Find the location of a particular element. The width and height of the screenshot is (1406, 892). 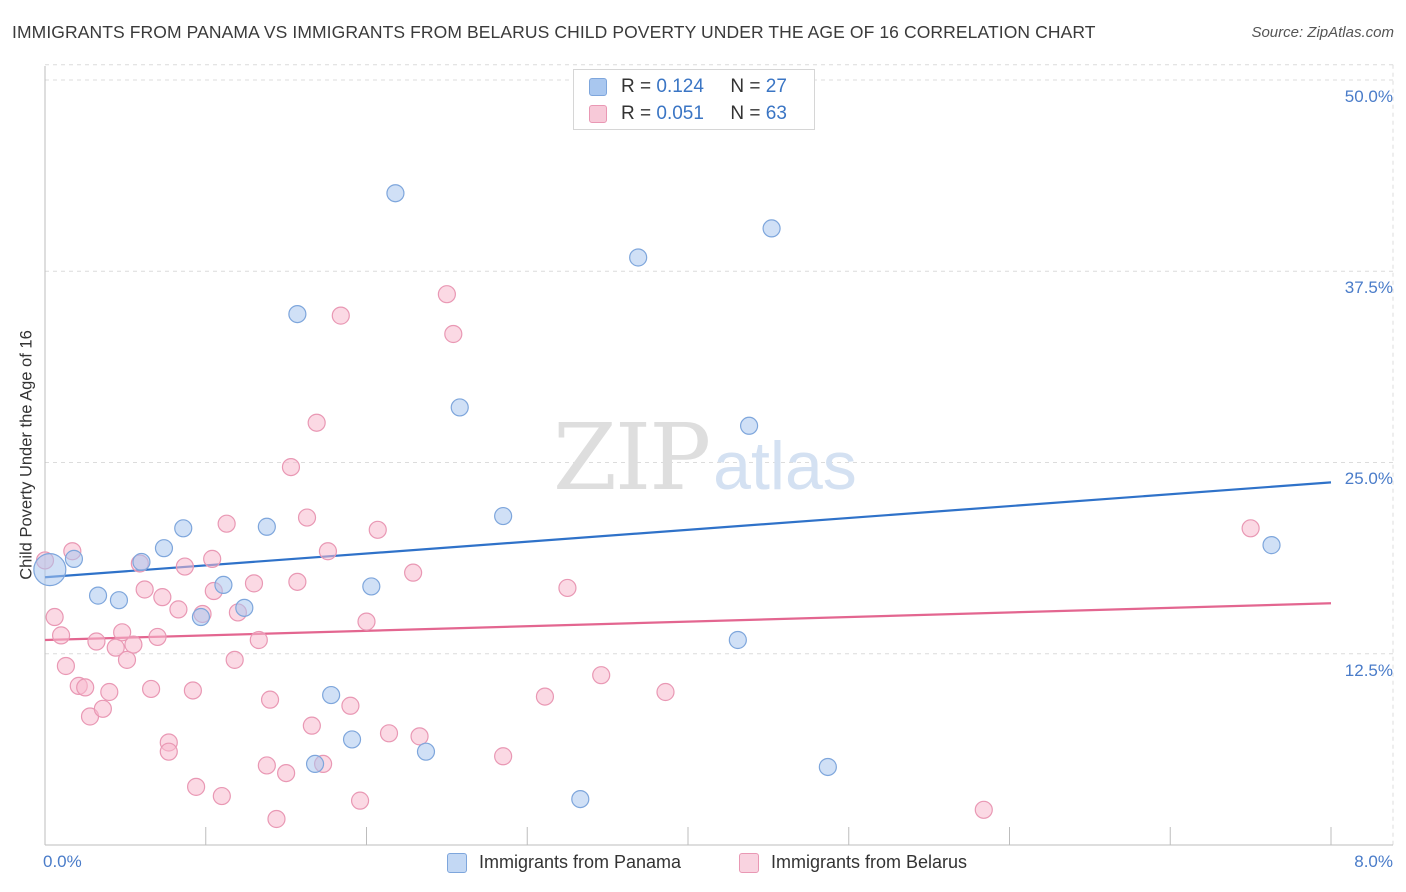

n-value-panama: 27 is located at coordinates (776, 86).